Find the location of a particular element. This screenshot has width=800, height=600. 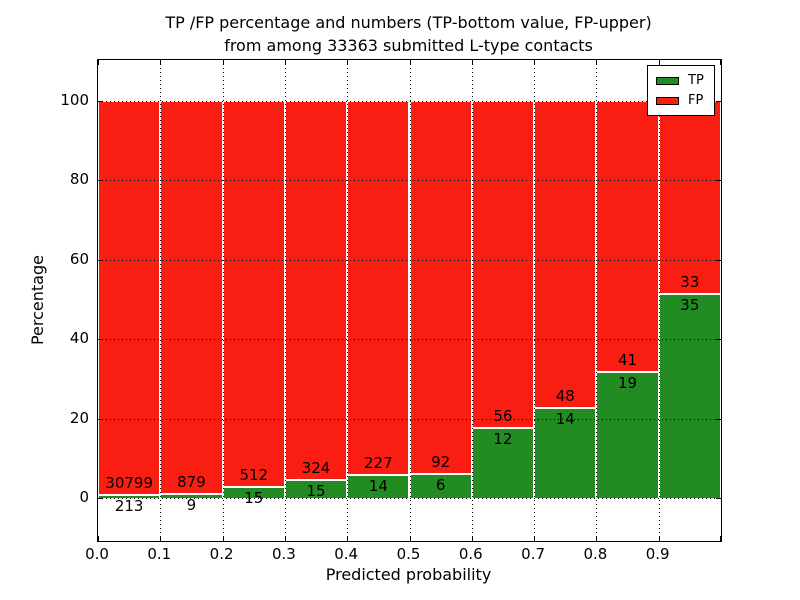

tp-count-label-3: 15 is located at coordinates (316, 491).